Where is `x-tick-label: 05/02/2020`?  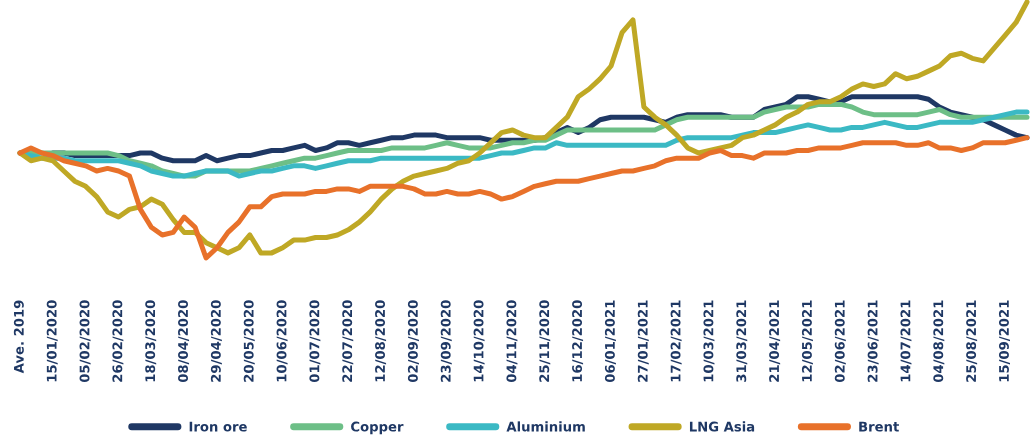
x-tick-label: 05/02/2020 is located at coordinates (85, 341).